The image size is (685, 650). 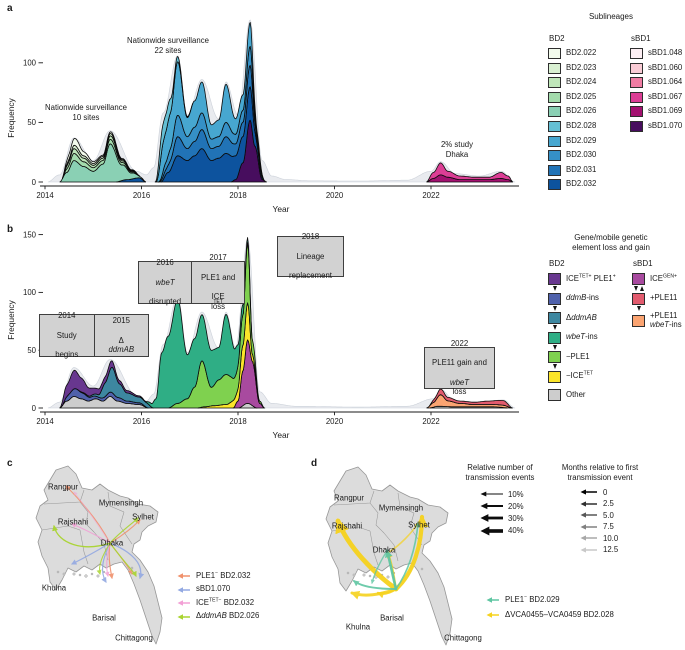 I want to click on up-down-arrow-icon, so click(x=638, y=289).